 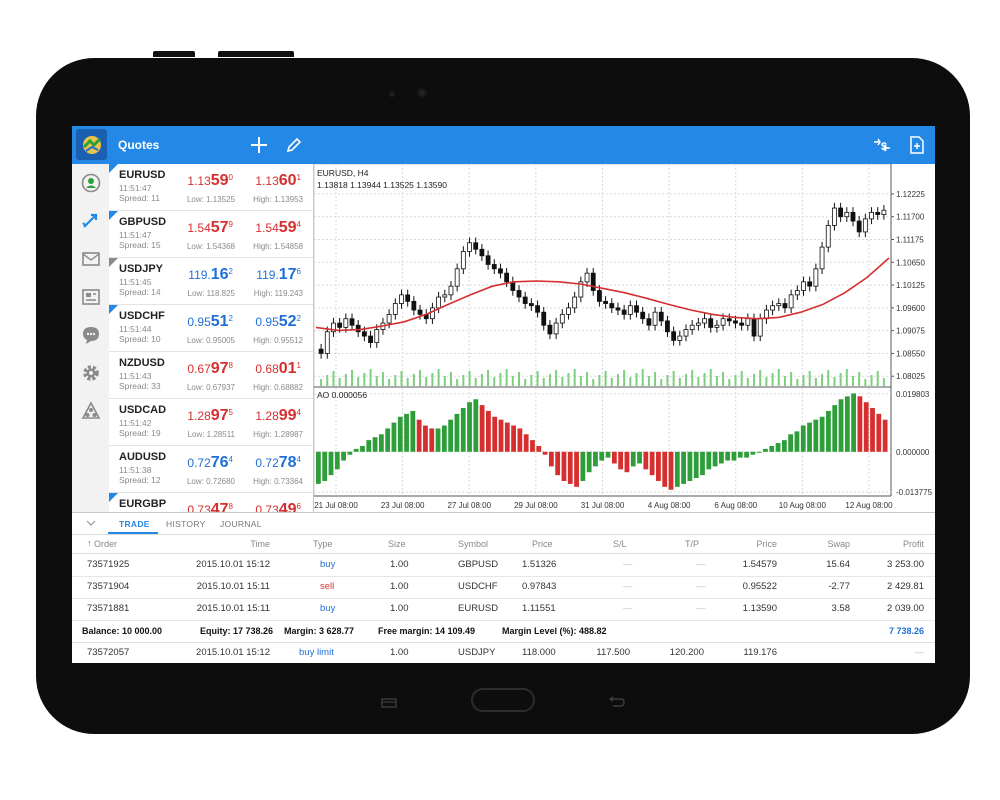 I want to click on trade-button: $, so click(x=882, y=145).